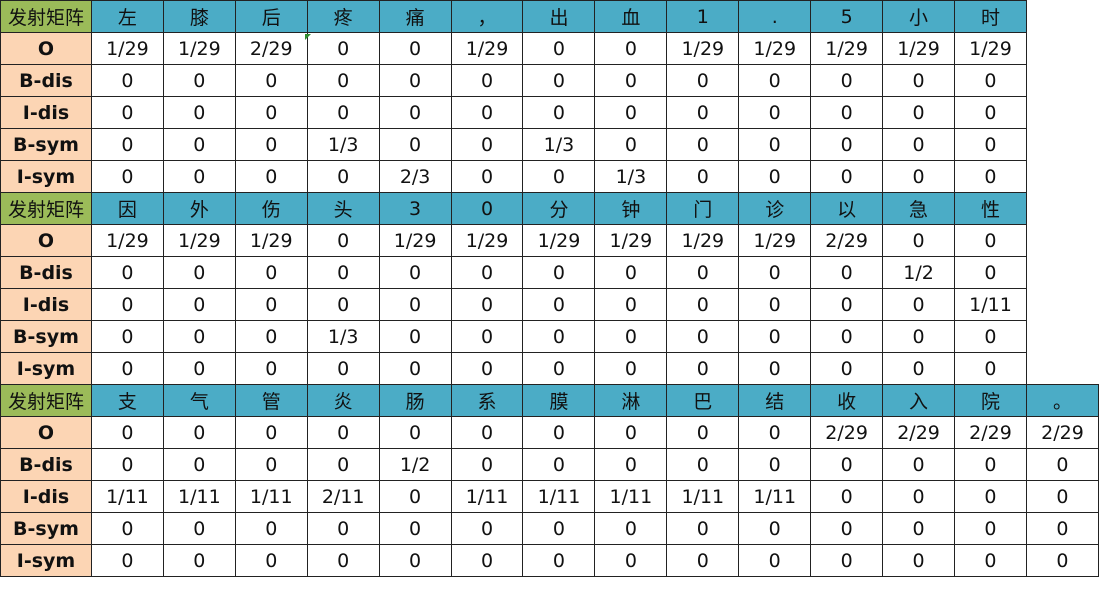 Image resolution: width=1099 pixels, height=595 pixels. Describe the element at coordinates (775, 208) in the screenshot. I see `char-header-cell: 诊` at that location.